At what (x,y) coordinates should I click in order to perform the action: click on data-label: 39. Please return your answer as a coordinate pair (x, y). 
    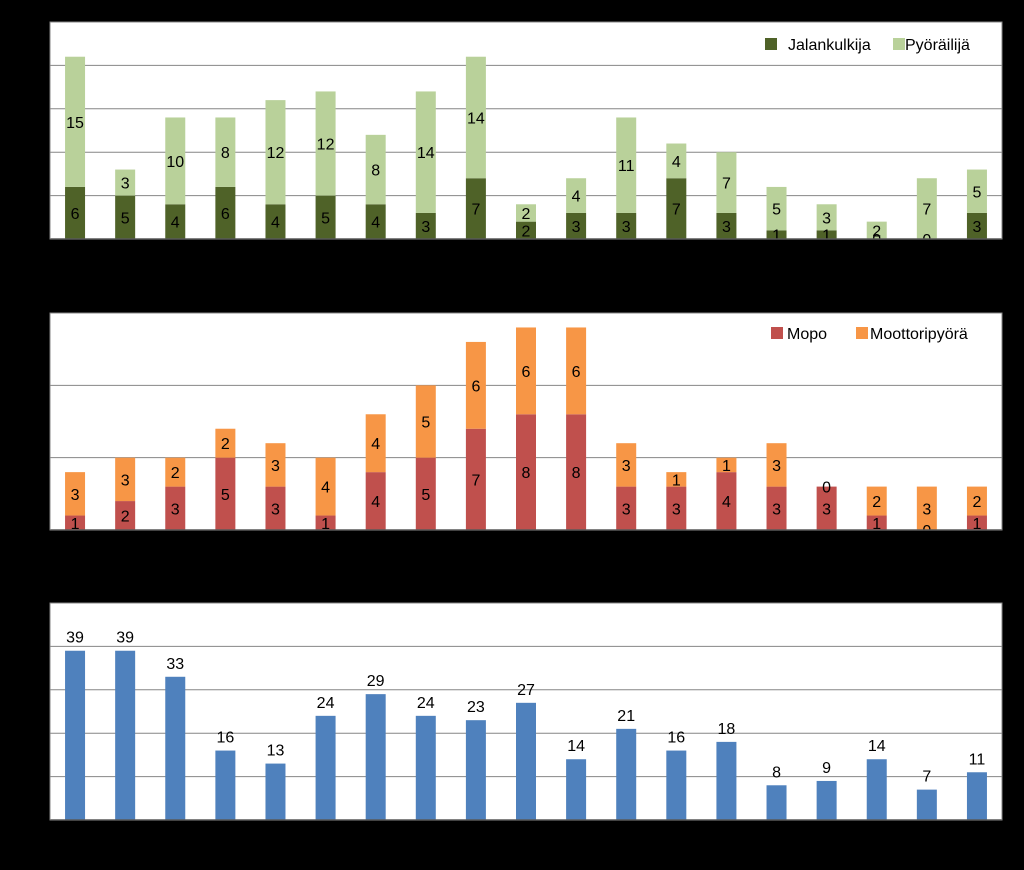
    Looking at the image, I should click on (125, 638).